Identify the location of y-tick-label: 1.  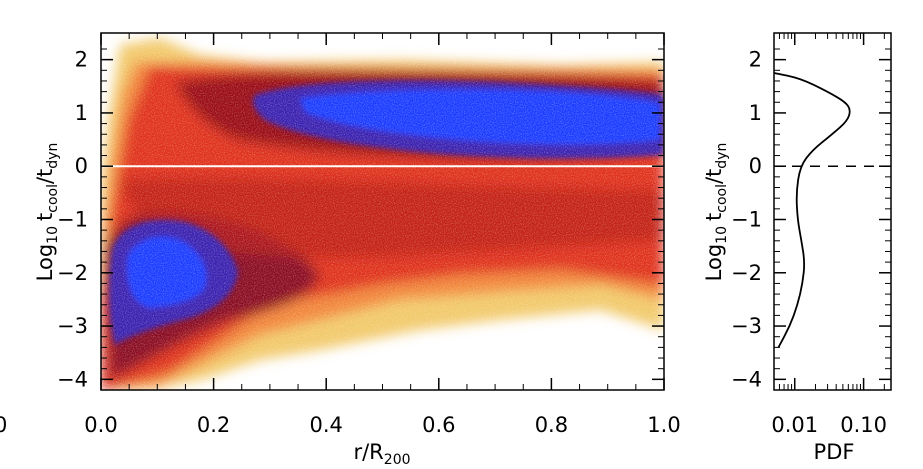
(81, 113).